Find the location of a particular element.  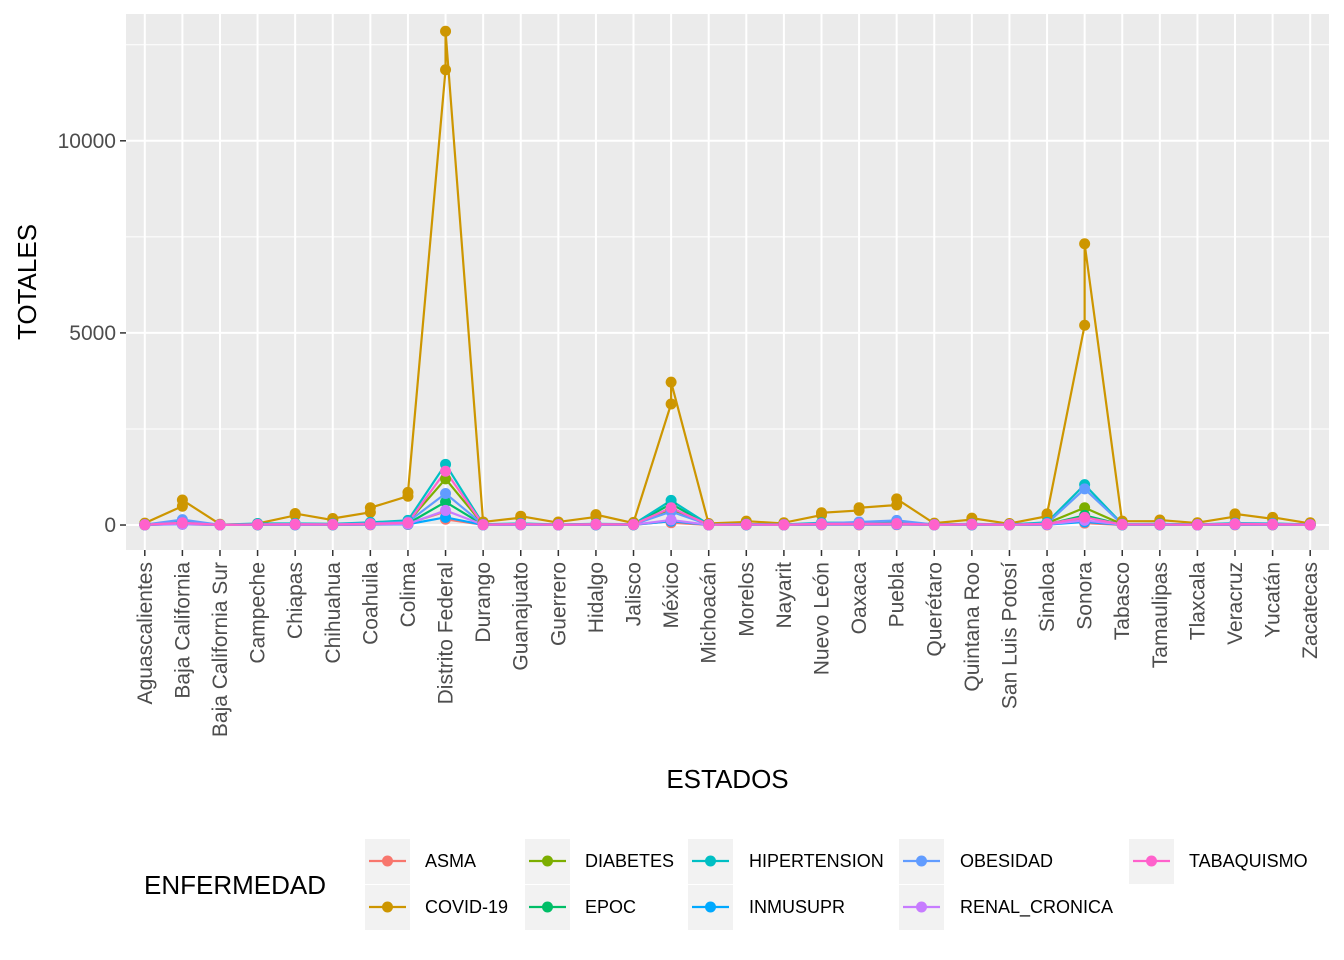

legend-label-tabaquismo: TABAQUISMO is located at coordinates (1248, 861).